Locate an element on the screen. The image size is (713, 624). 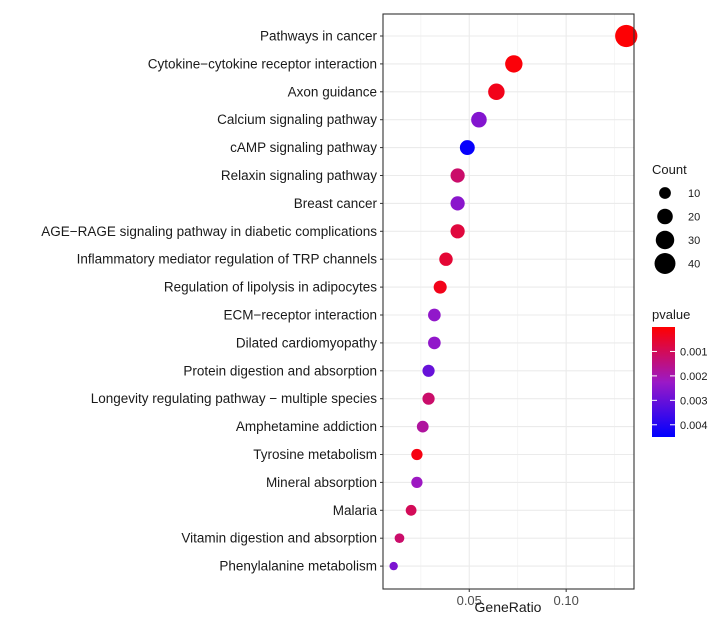
y-tick-label: Malaria is located at coordinates (355, 510).